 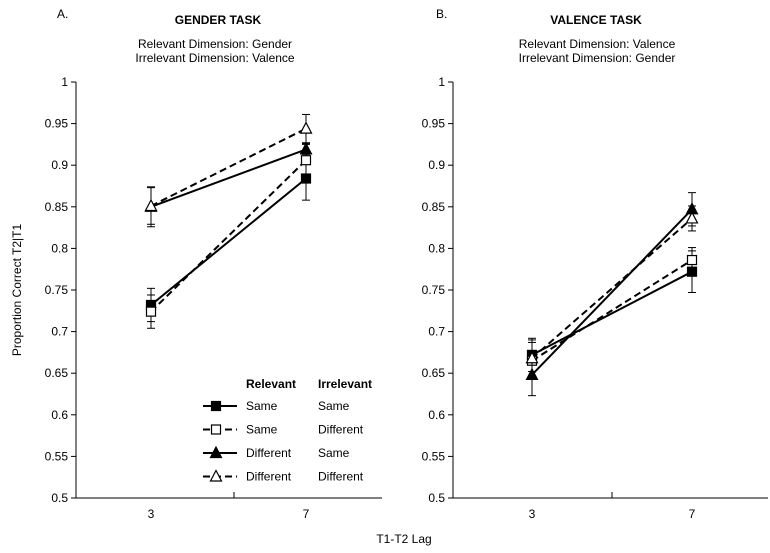 What do you see at coordinates (436, 165) in the screenshot?
I see `panel-b-ytick-label: 0.9` at bounding box center [436, 165].